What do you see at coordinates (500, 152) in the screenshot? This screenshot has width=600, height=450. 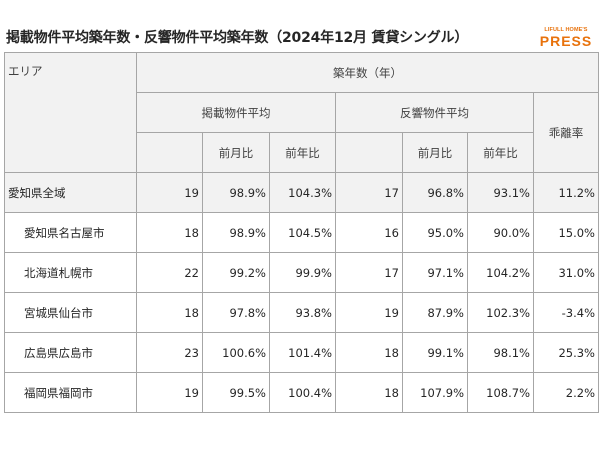 I see `header-response-yoy: 前年比` at bounding box center [500, 152].